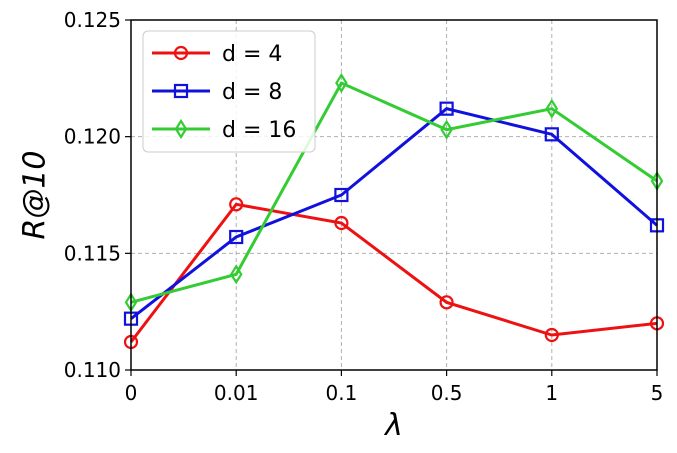  I want to click on legend-box, so click(229, 91).